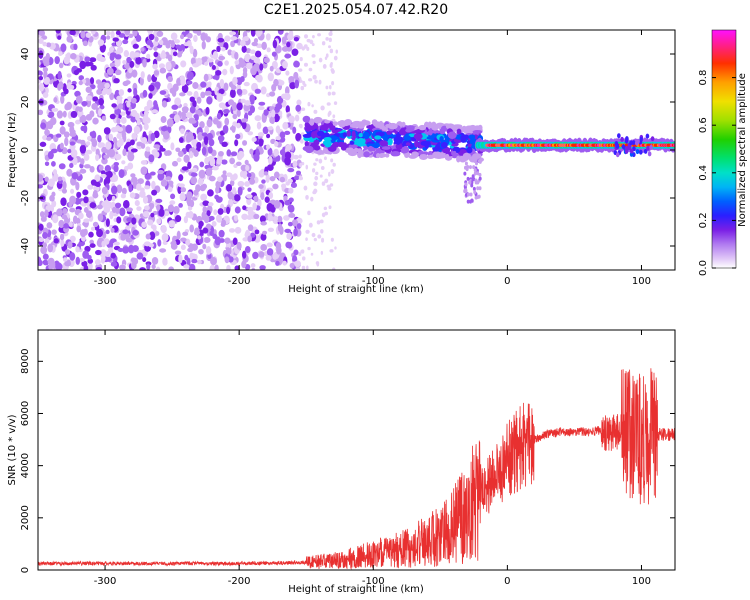 This screenshot has width=750, height=600. Describe the element at coordinates (356, 589) in the screenshot. I see `snr-xlabel: Height of straight line (km)` at that location.